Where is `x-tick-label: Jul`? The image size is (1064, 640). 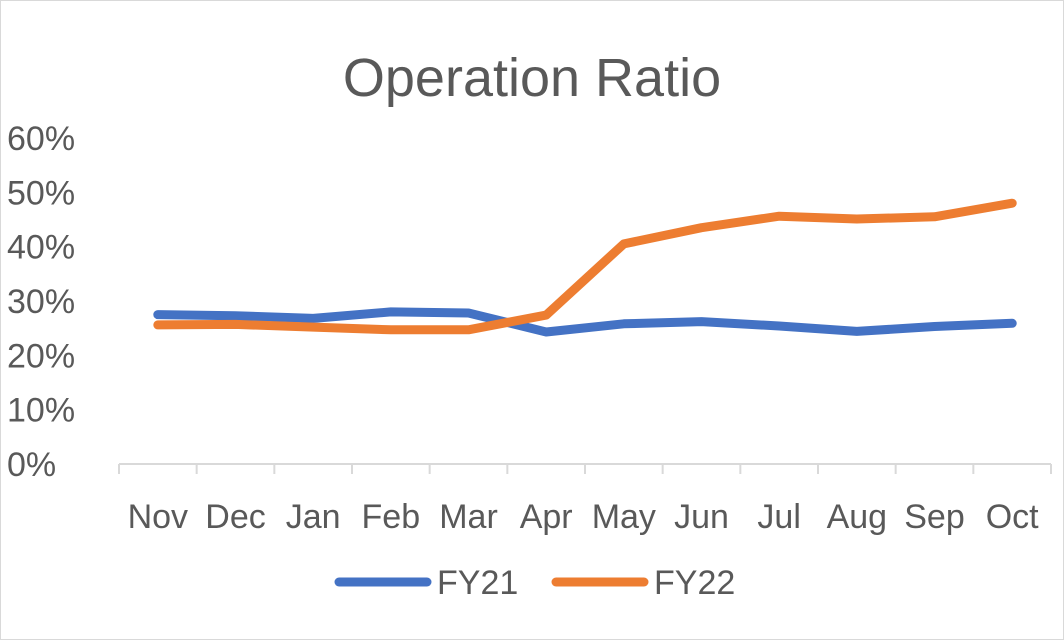 x-tick-label: Jul is located at coordinates (778, 517).